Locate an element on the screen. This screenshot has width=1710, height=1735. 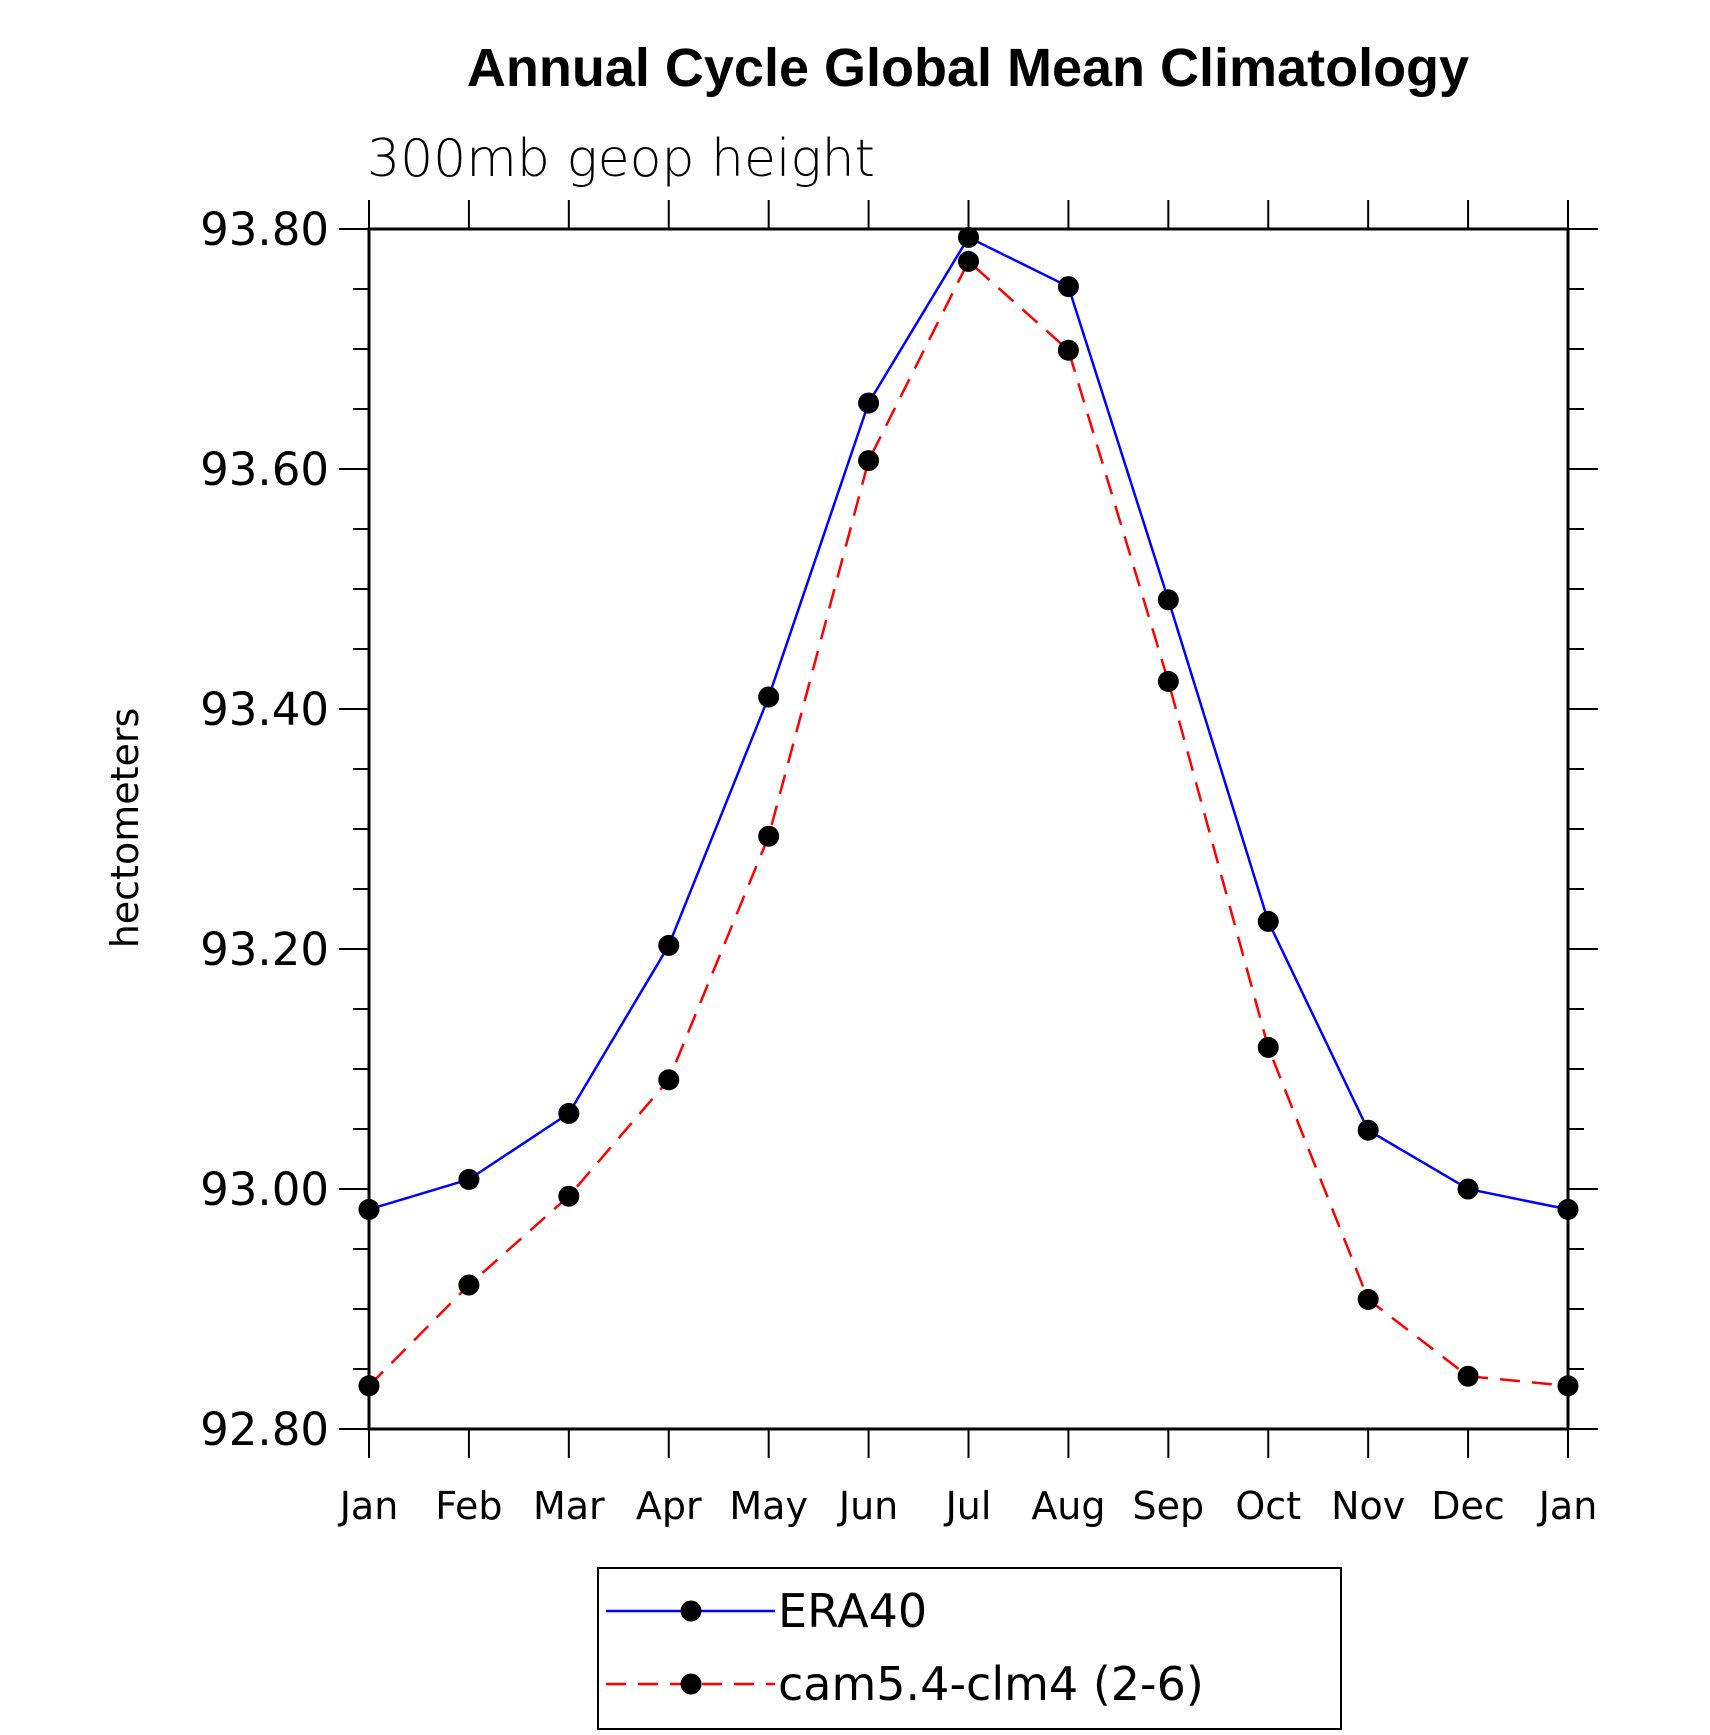
x-tick-label: Feb is located at coordinates (468, 1506).